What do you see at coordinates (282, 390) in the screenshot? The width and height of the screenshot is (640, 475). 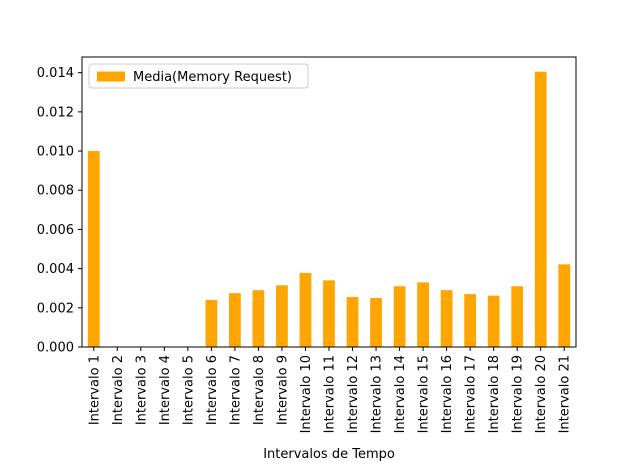 I see `x-tick-label: Intervalo 9` at bounding box center [282, 390].